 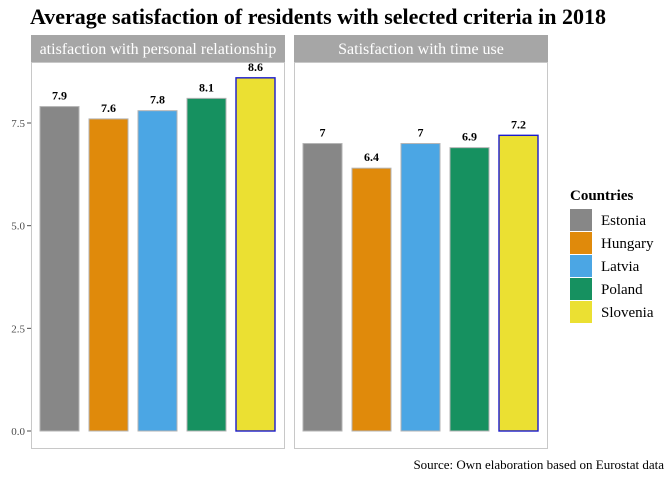 What do you see at coordinates (59, 96) in the screenshot?
I see `bar-label-estonia: 7.9` at bounding box center [59, 96].